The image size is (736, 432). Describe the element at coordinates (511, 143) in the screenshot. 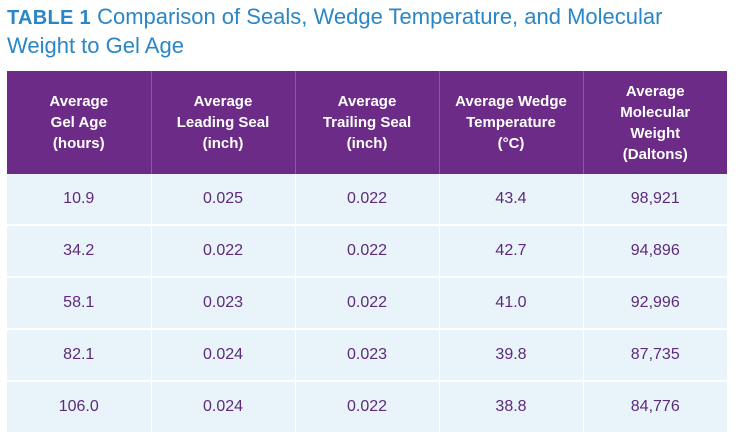

I see `column-header-line: (°C)` at that location.